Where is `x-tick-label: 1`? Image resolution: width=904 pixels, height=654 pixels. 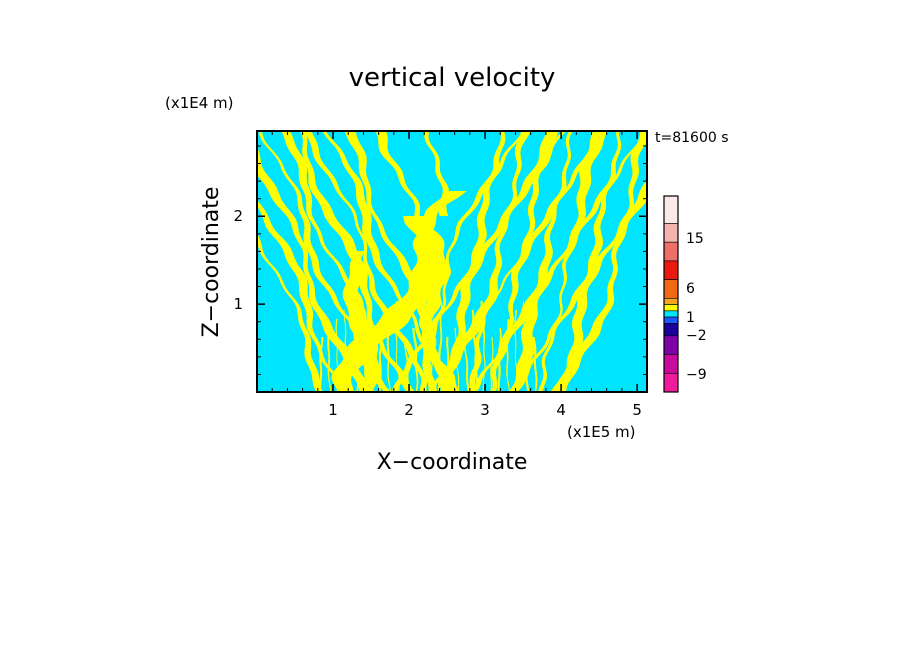 x-tick-label: 1 is located at coordinates (333, 410).